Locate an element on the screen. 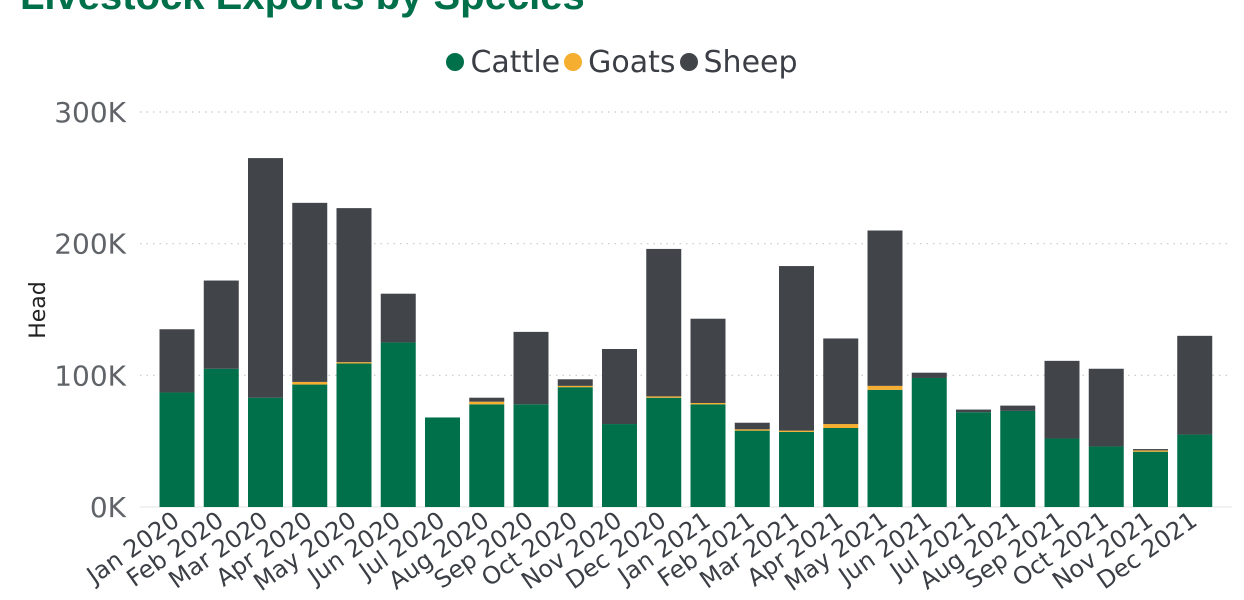  bar-goats-may-2020 is located at coordinates (354, 363).